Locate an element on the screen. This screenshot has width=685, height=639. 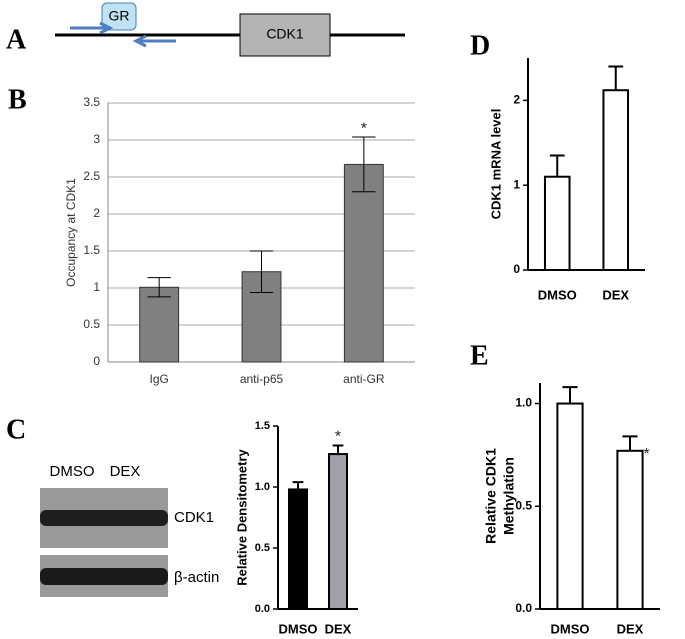
lane-label: DMSO is located at coordinates (72, 471).